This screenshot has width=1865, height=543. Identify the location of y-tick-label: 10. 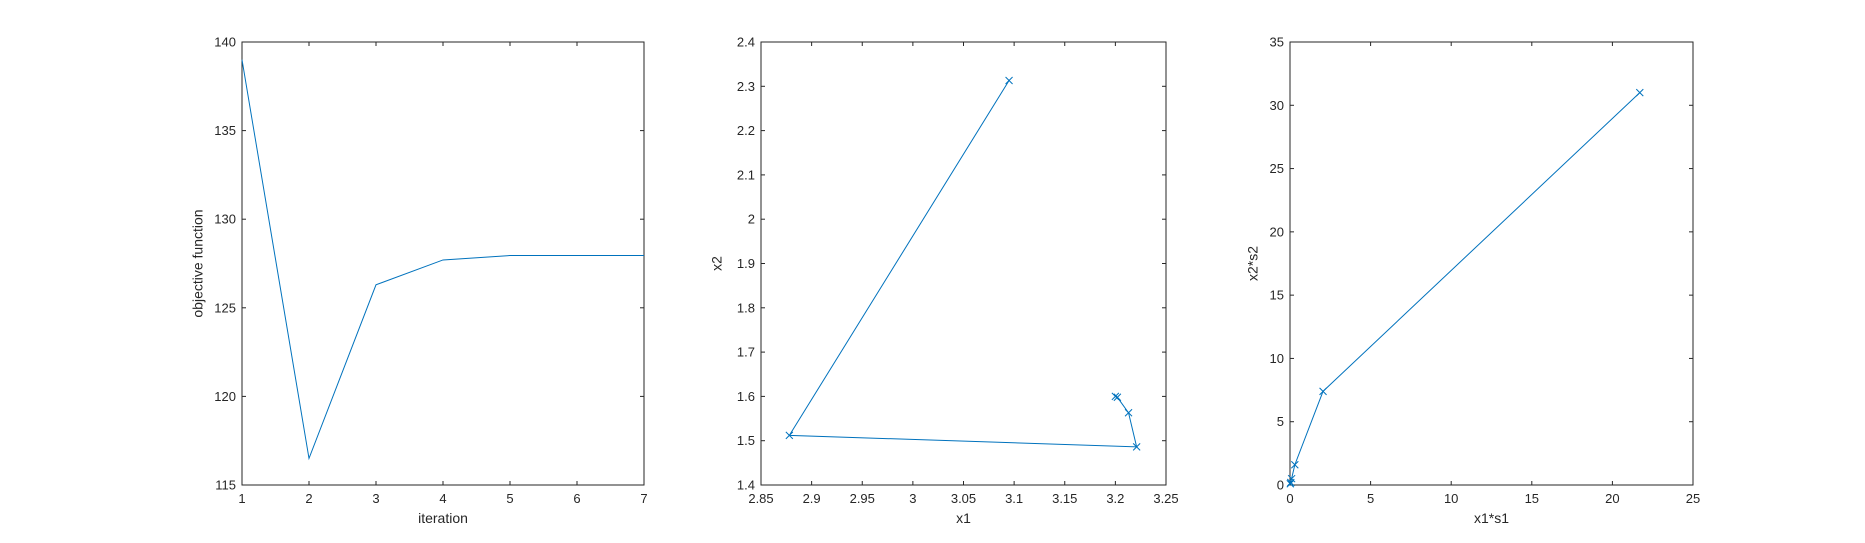
(1277, 358).